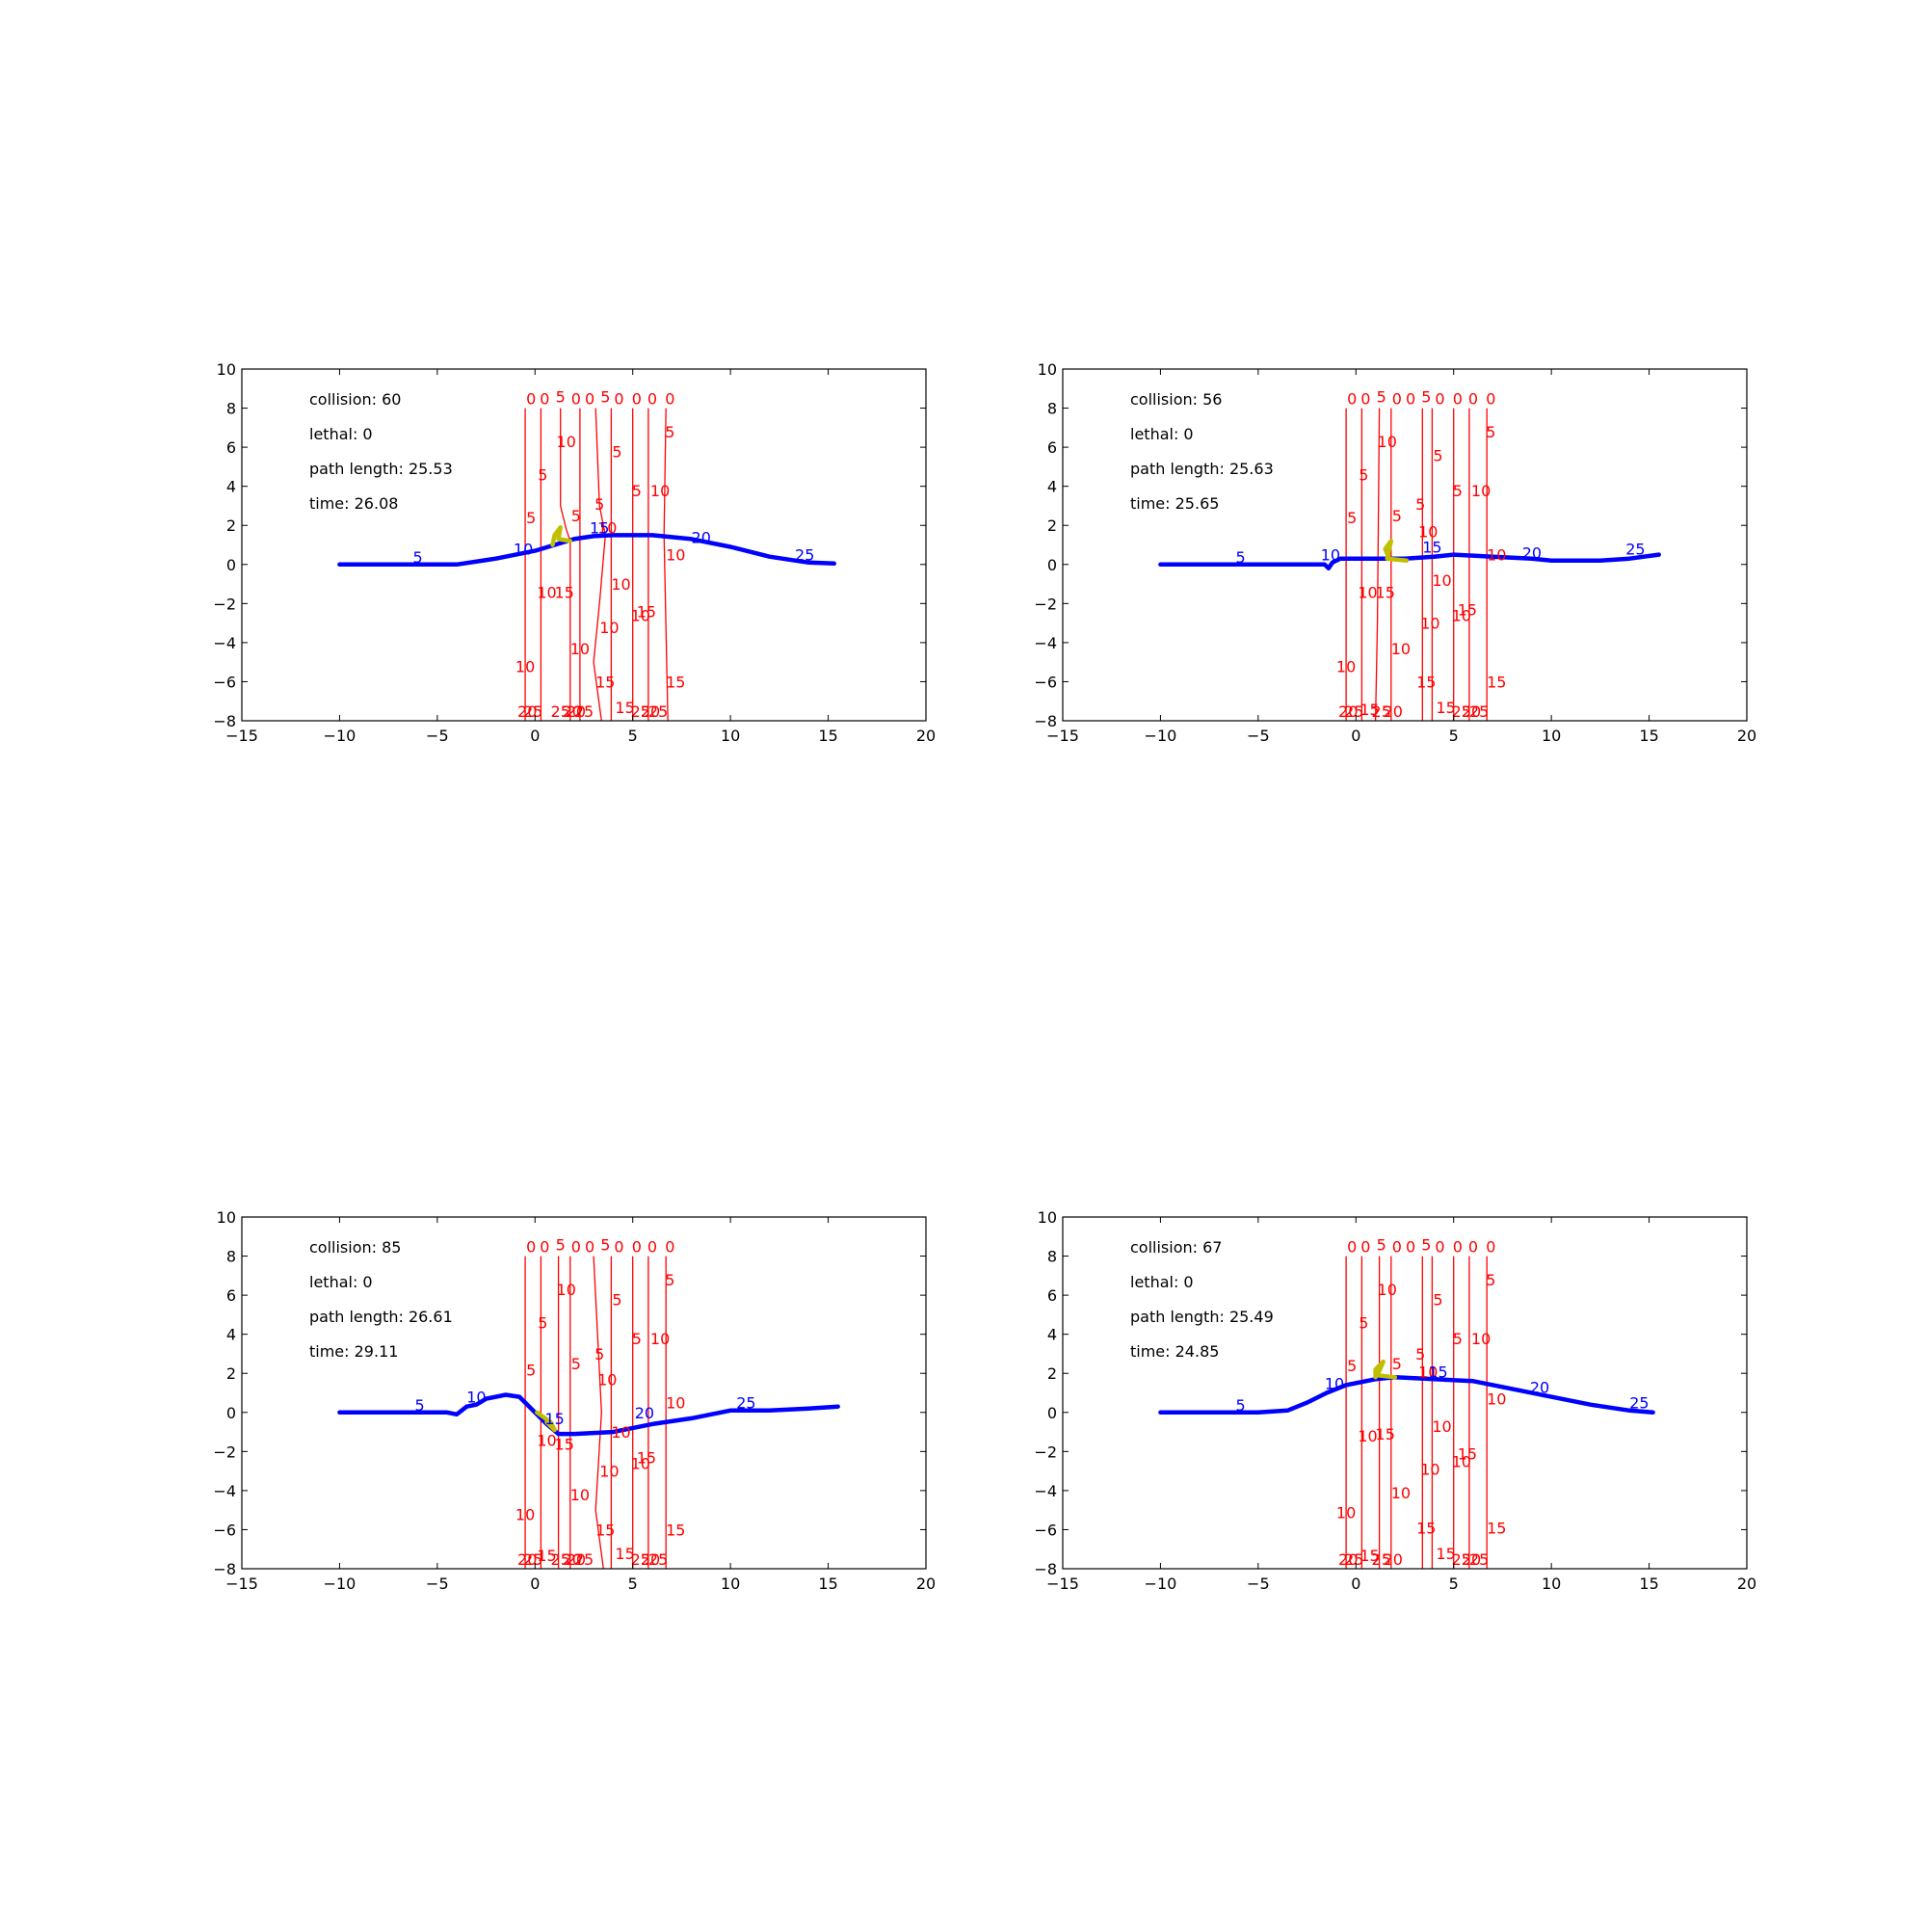 This screenshot has width=1927, height=1932. What do you see at coordinates (1052, 1295) in the screenshot?
I see `y-tick-label: 6` at bounding box center [1052, 1295].